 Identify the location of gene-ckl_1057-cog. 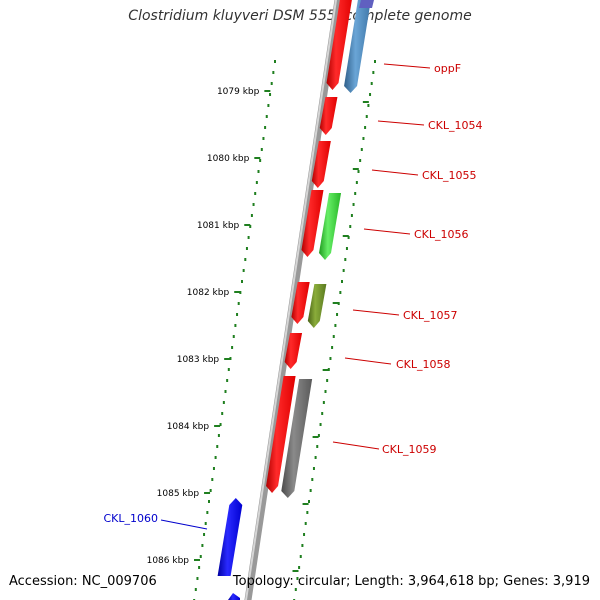
(317, 306).